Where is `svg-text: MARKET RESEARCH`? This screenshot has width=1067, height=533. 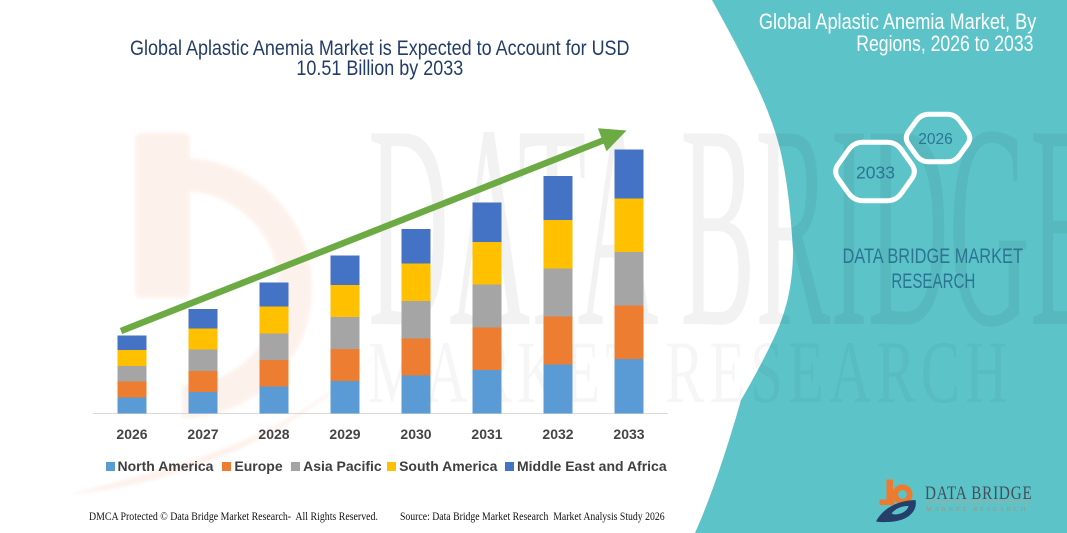
svg-text: MARKET RESEARCH is located at coordinates (977, 509).